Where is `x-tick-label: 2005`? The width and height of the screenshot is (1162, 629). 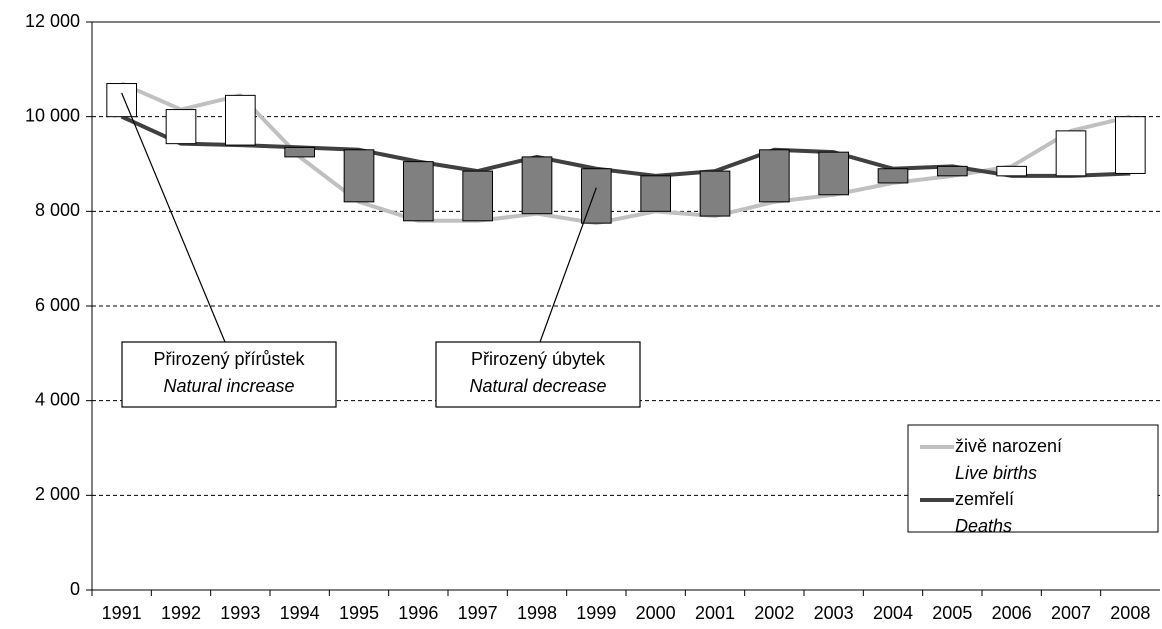 x-tick-label: 2005 is located at coordinates (952, 613).